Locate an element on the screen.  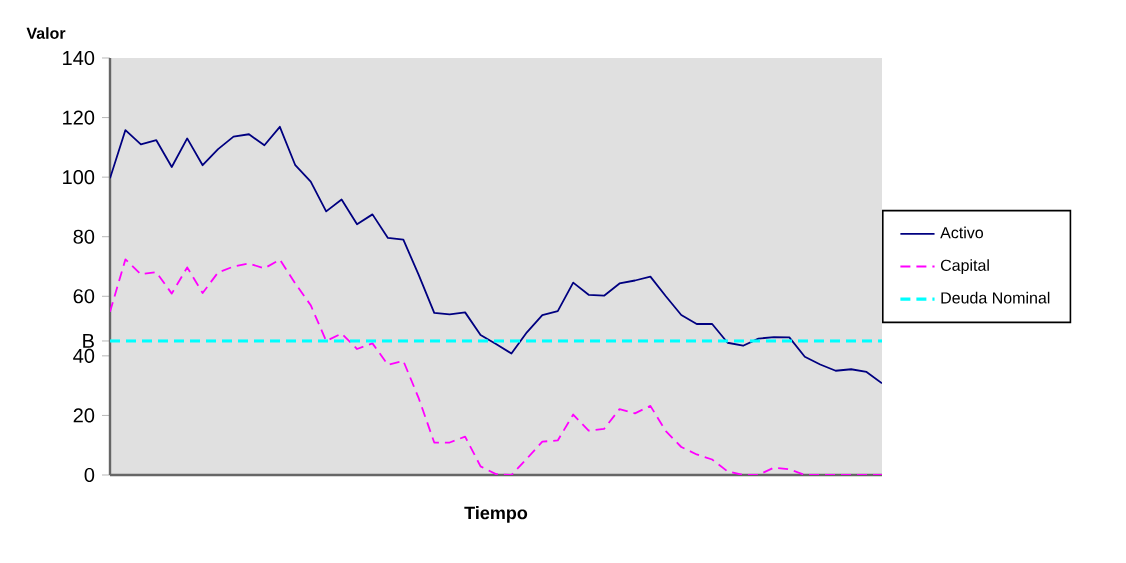
y-tick-label: 60 is located at coordinates (84, 296).